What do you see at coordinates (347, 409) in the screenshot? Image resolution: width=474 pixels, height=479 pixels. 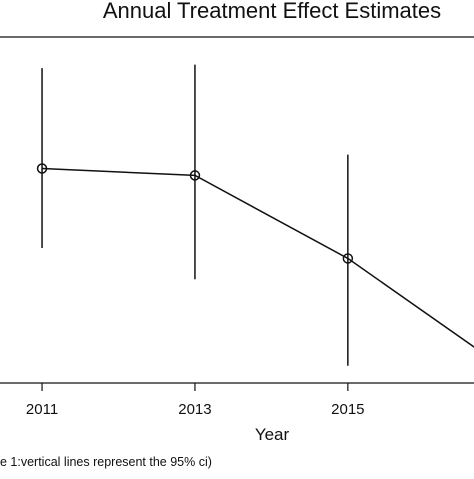 I see `x-tick-label-2015: 2015` at bounding box center [347, 409].